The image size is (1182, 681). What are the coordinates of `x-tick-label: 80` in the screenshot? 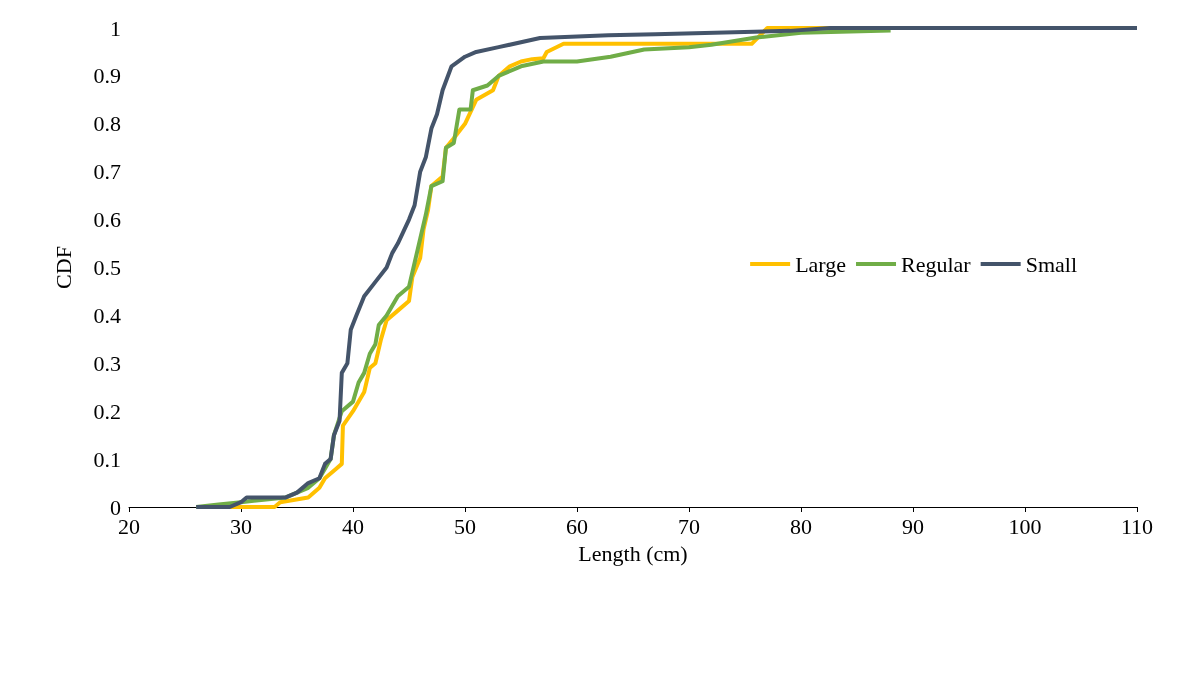 It's located at (801, 526).